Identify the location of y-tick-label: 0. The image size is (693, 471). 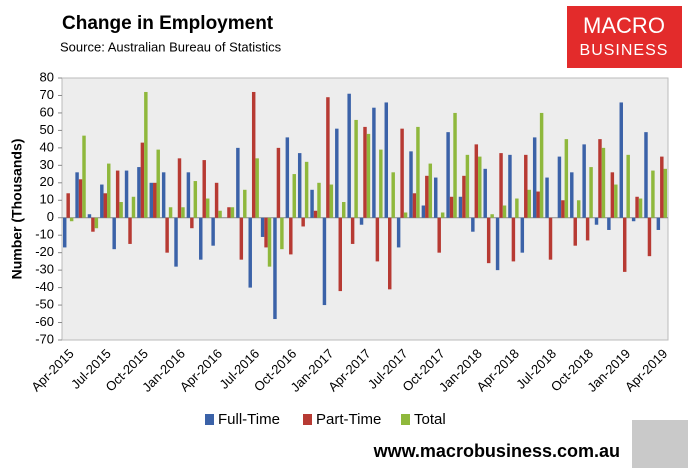
(50, 216).